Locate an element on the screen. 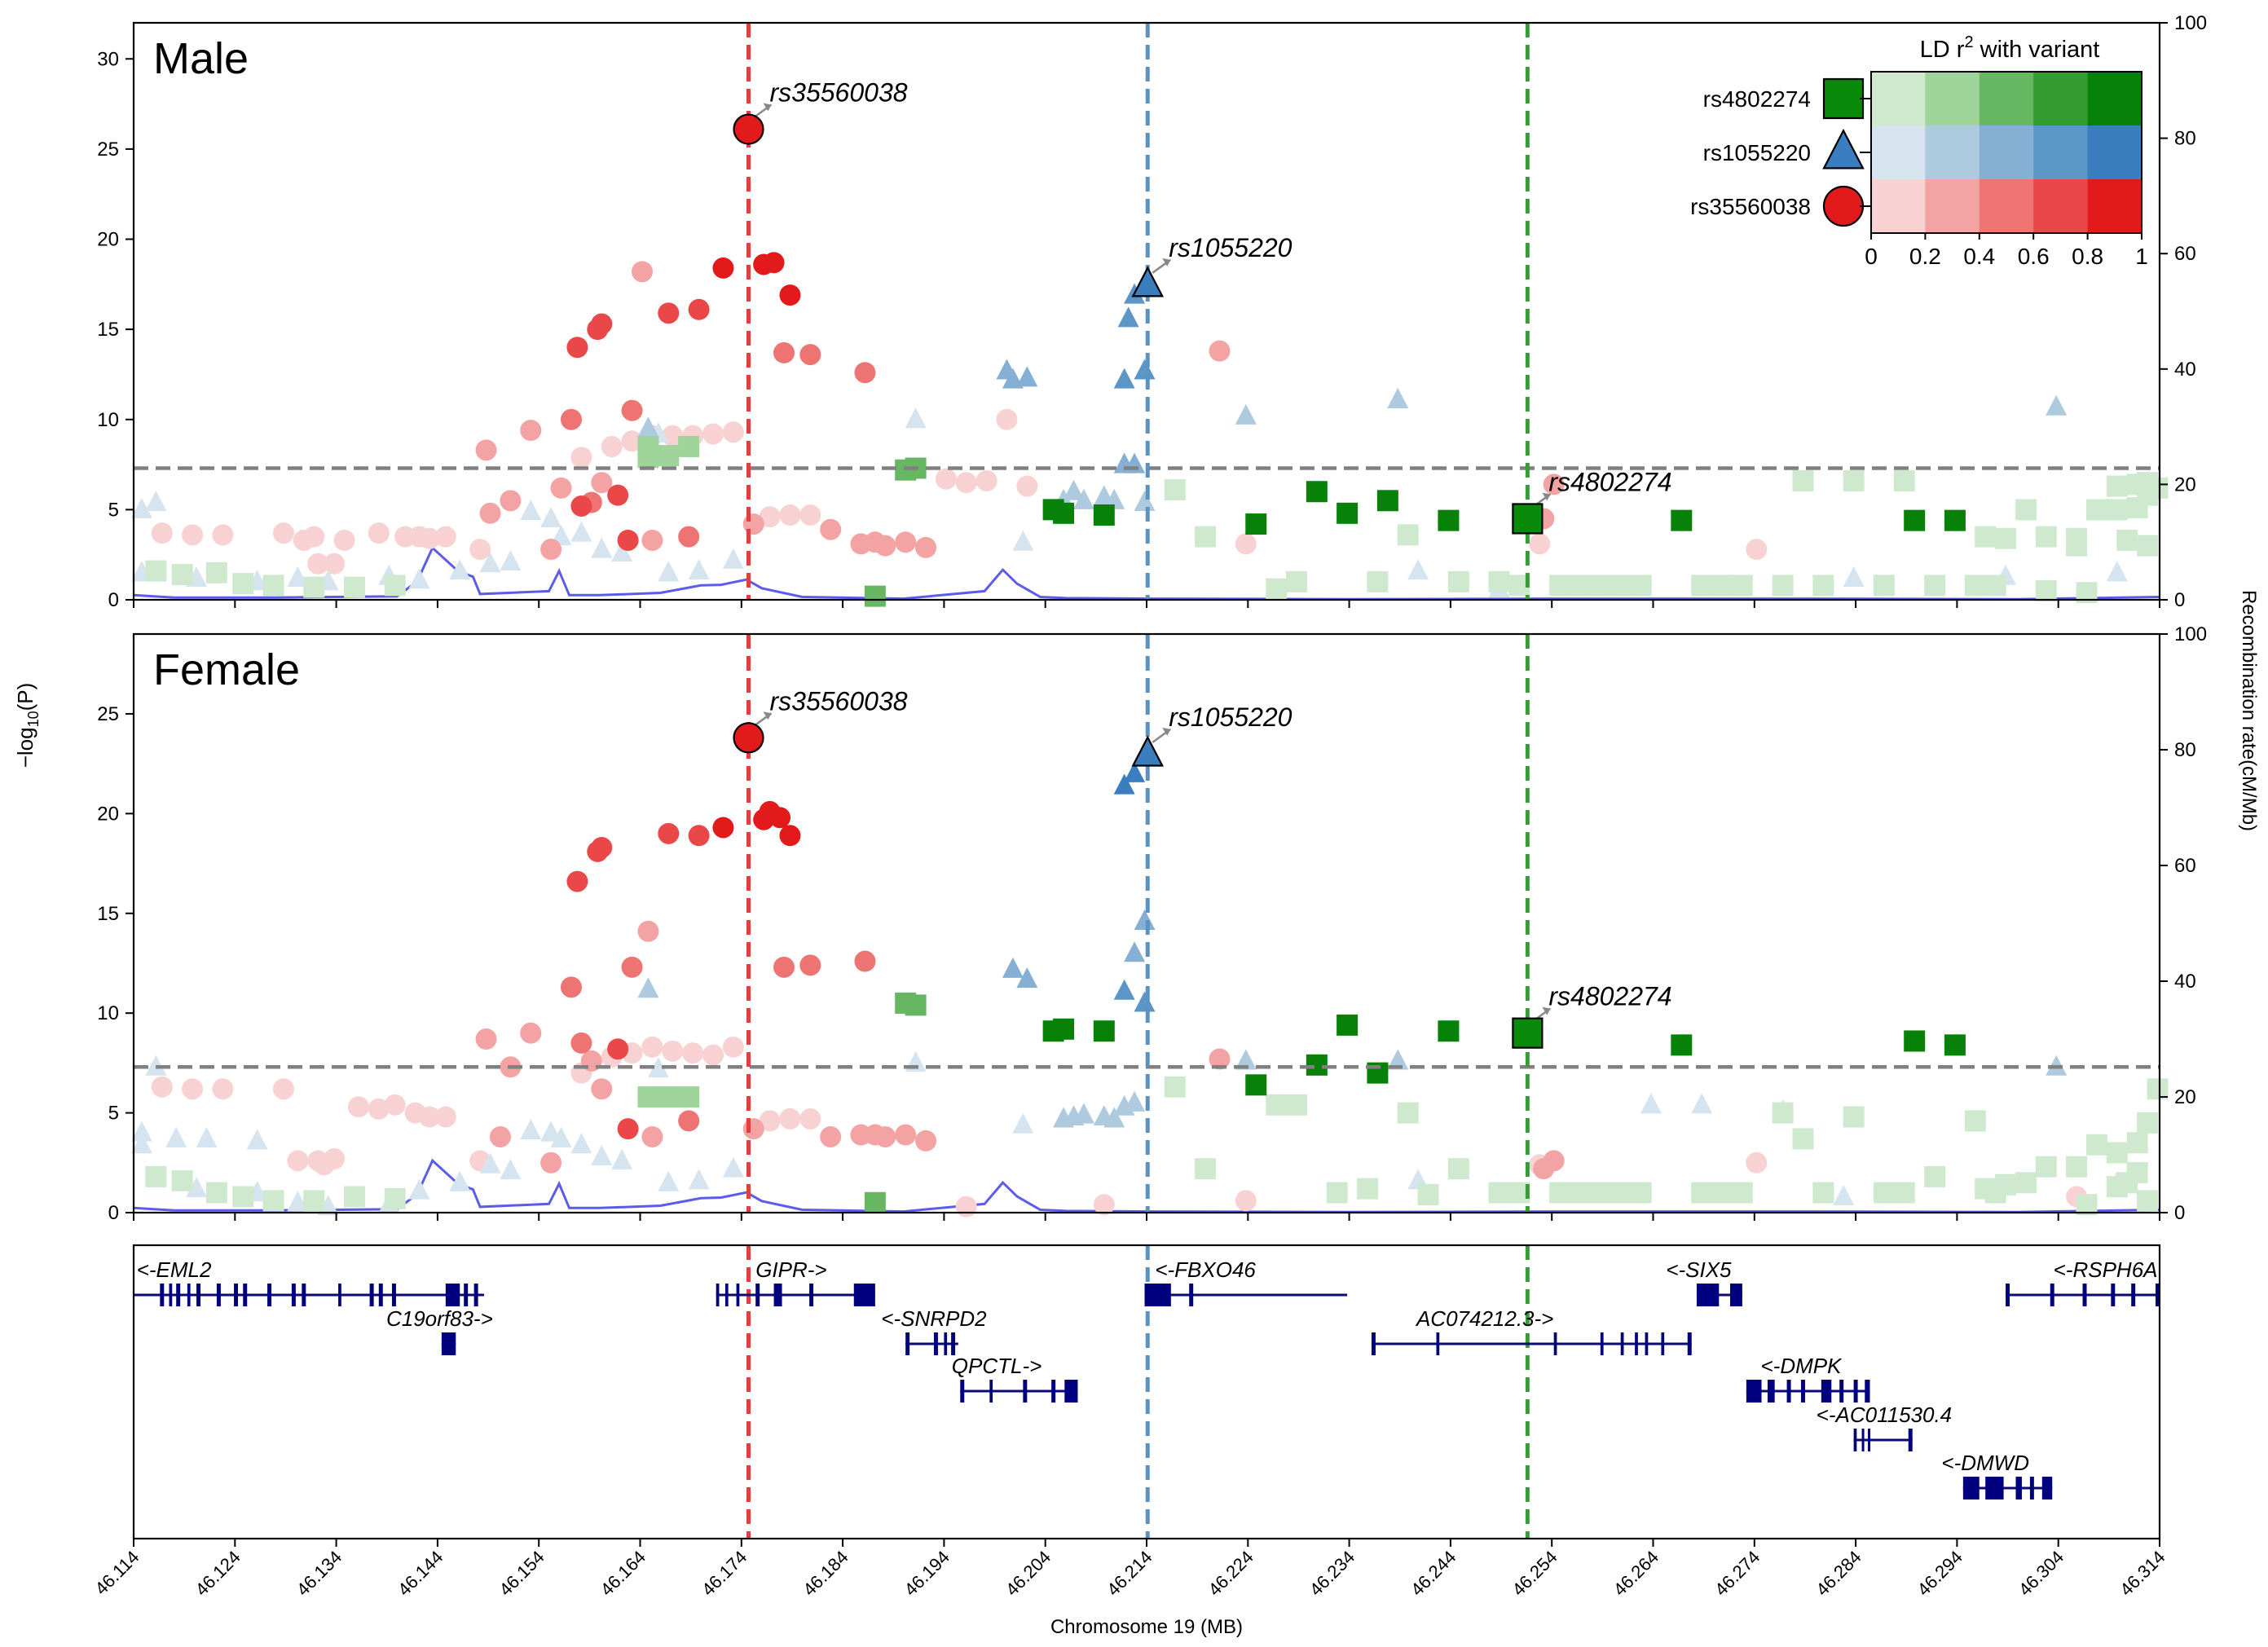 The image size is (2268, 1647). legend-tick-label: 0.4 is located at coordinates (1979, 256).